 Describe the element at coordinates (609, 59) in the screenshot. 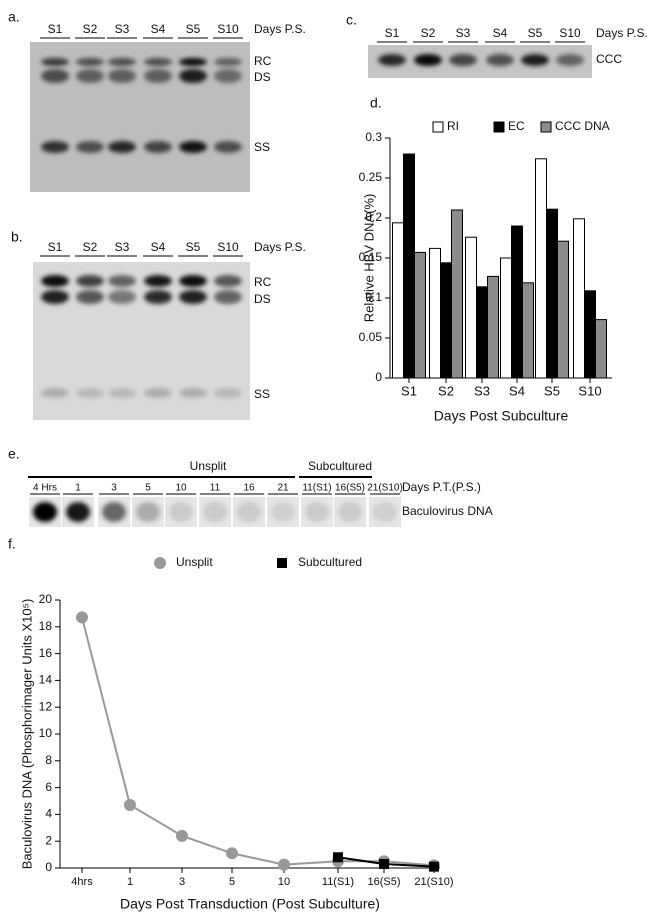

I see `band-label: CCC` at that location.